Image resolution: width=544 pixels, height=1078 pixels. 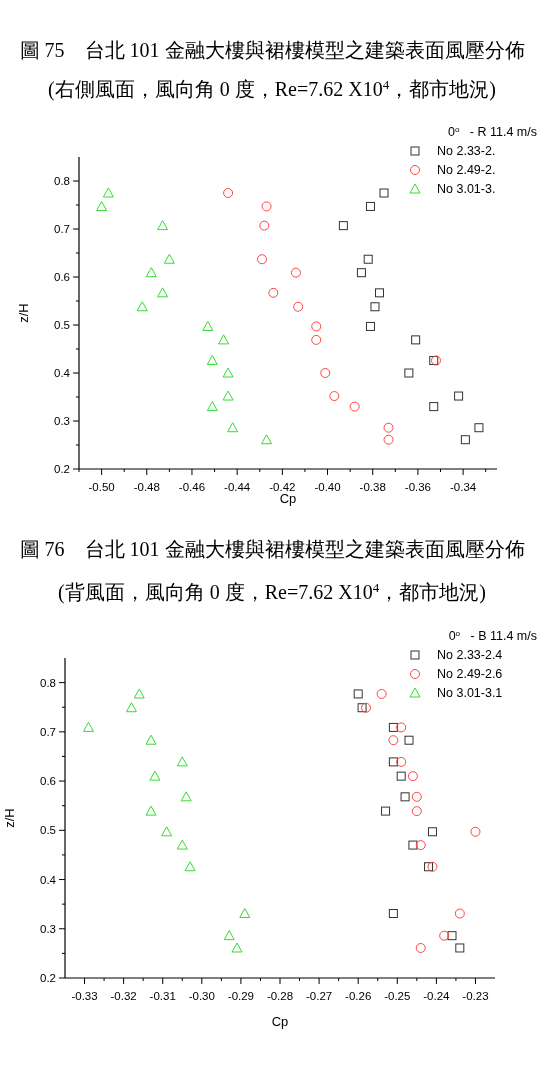 What do you see at coordinates (470, 674) in the screenshot?
I see `legend-label: No 2.49-2.6` at bounding box center [470, 674].